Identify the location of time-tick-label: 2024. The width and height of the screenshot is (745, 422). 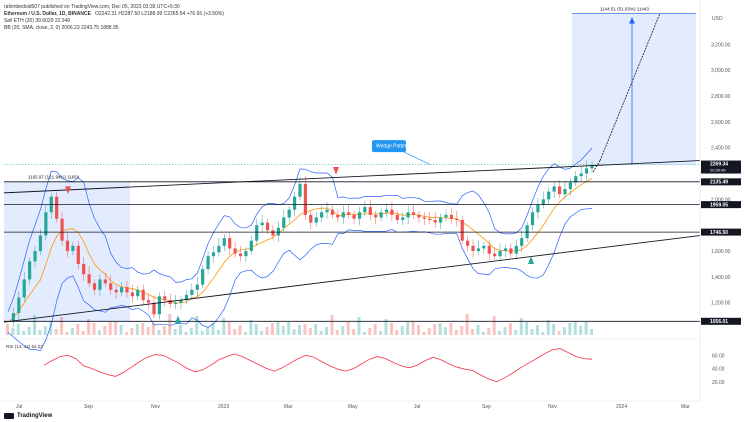
(621, 407).